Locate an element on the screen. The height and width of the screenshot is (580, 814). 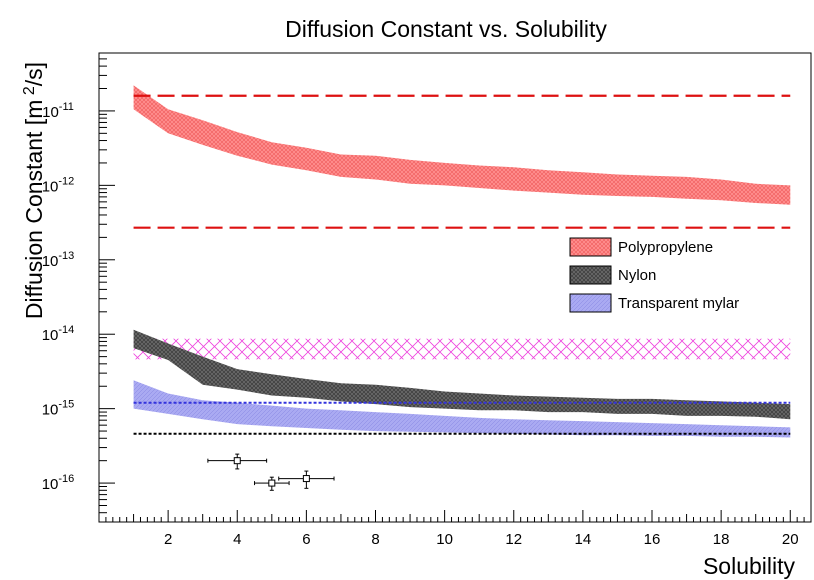
x-tick-label: 20 is located at coordinates (790, 539).